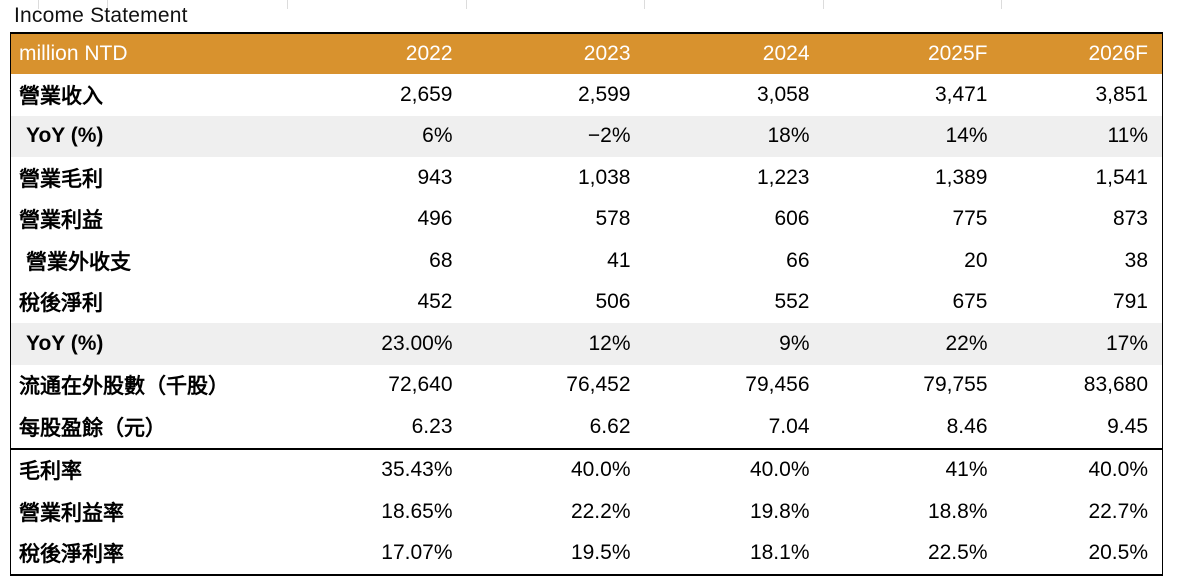 This screenshot has width=1180, height=578. Describe the element at coordinates (734, 344) in the screenshot. I see `cell: 9%` at that location.